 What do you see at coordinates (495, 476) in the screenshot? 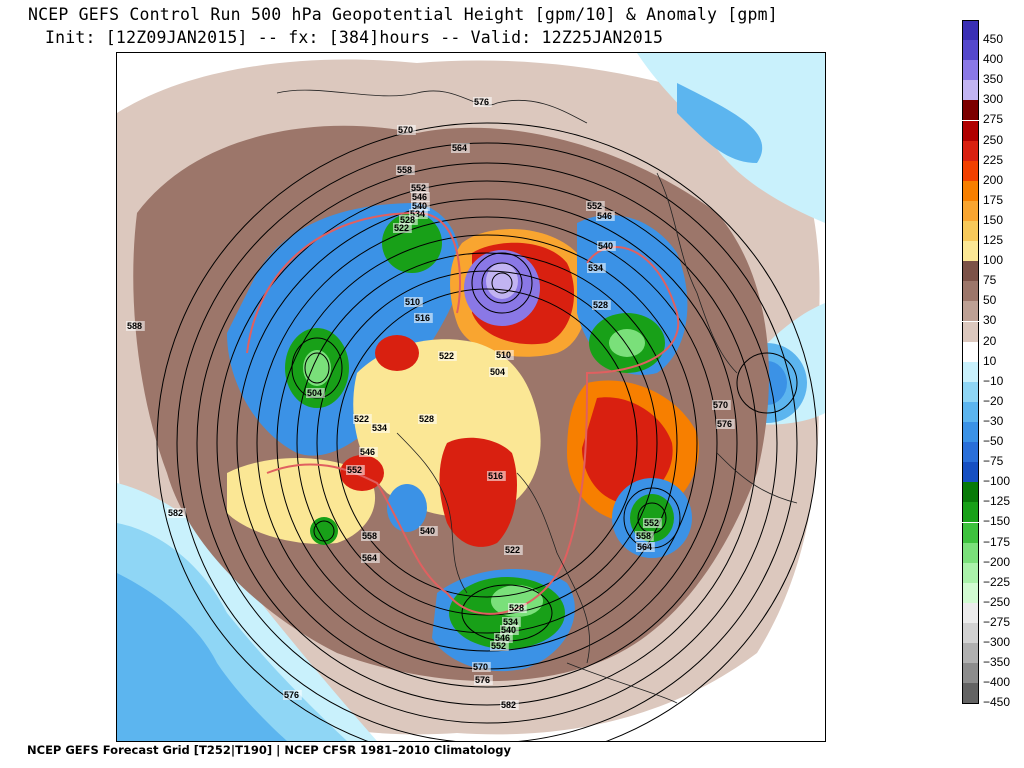
I see `contour-label: 516` at bounding box center [495, 476].